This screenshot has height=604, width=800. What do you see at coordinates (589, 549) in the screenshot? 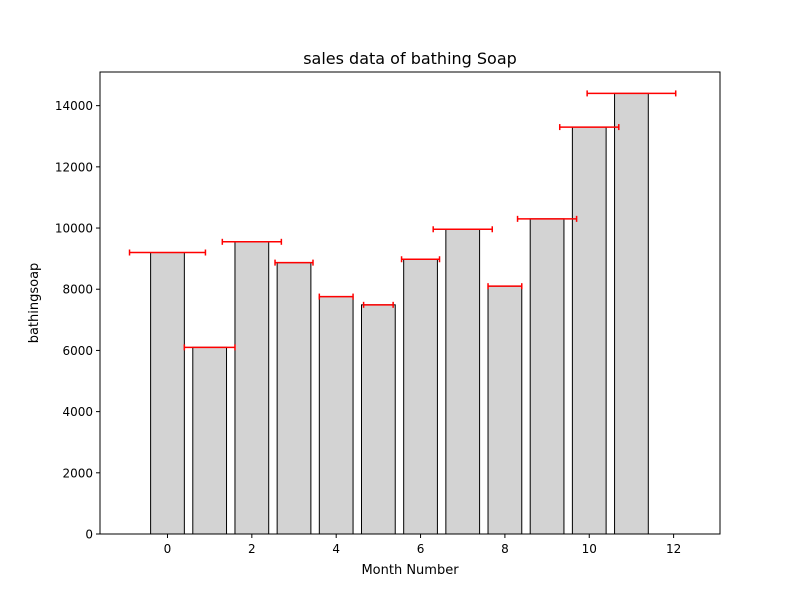
I see `x-tick-label: 10` at bounding box center [589, 549].